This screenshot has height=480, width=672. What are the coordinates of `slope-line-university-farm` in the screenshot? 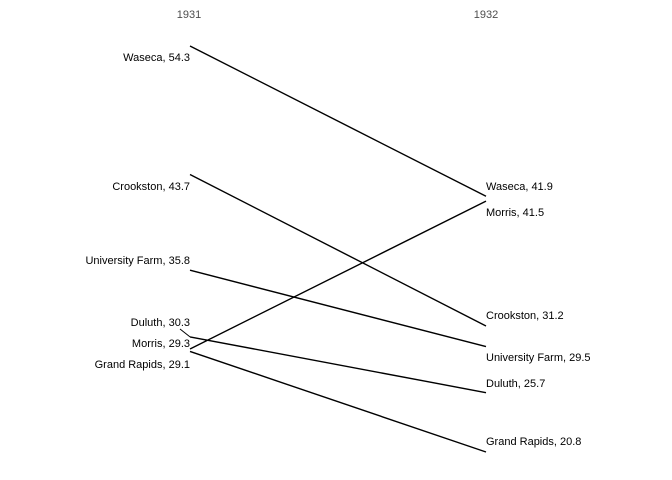 It's located at (338, 308).